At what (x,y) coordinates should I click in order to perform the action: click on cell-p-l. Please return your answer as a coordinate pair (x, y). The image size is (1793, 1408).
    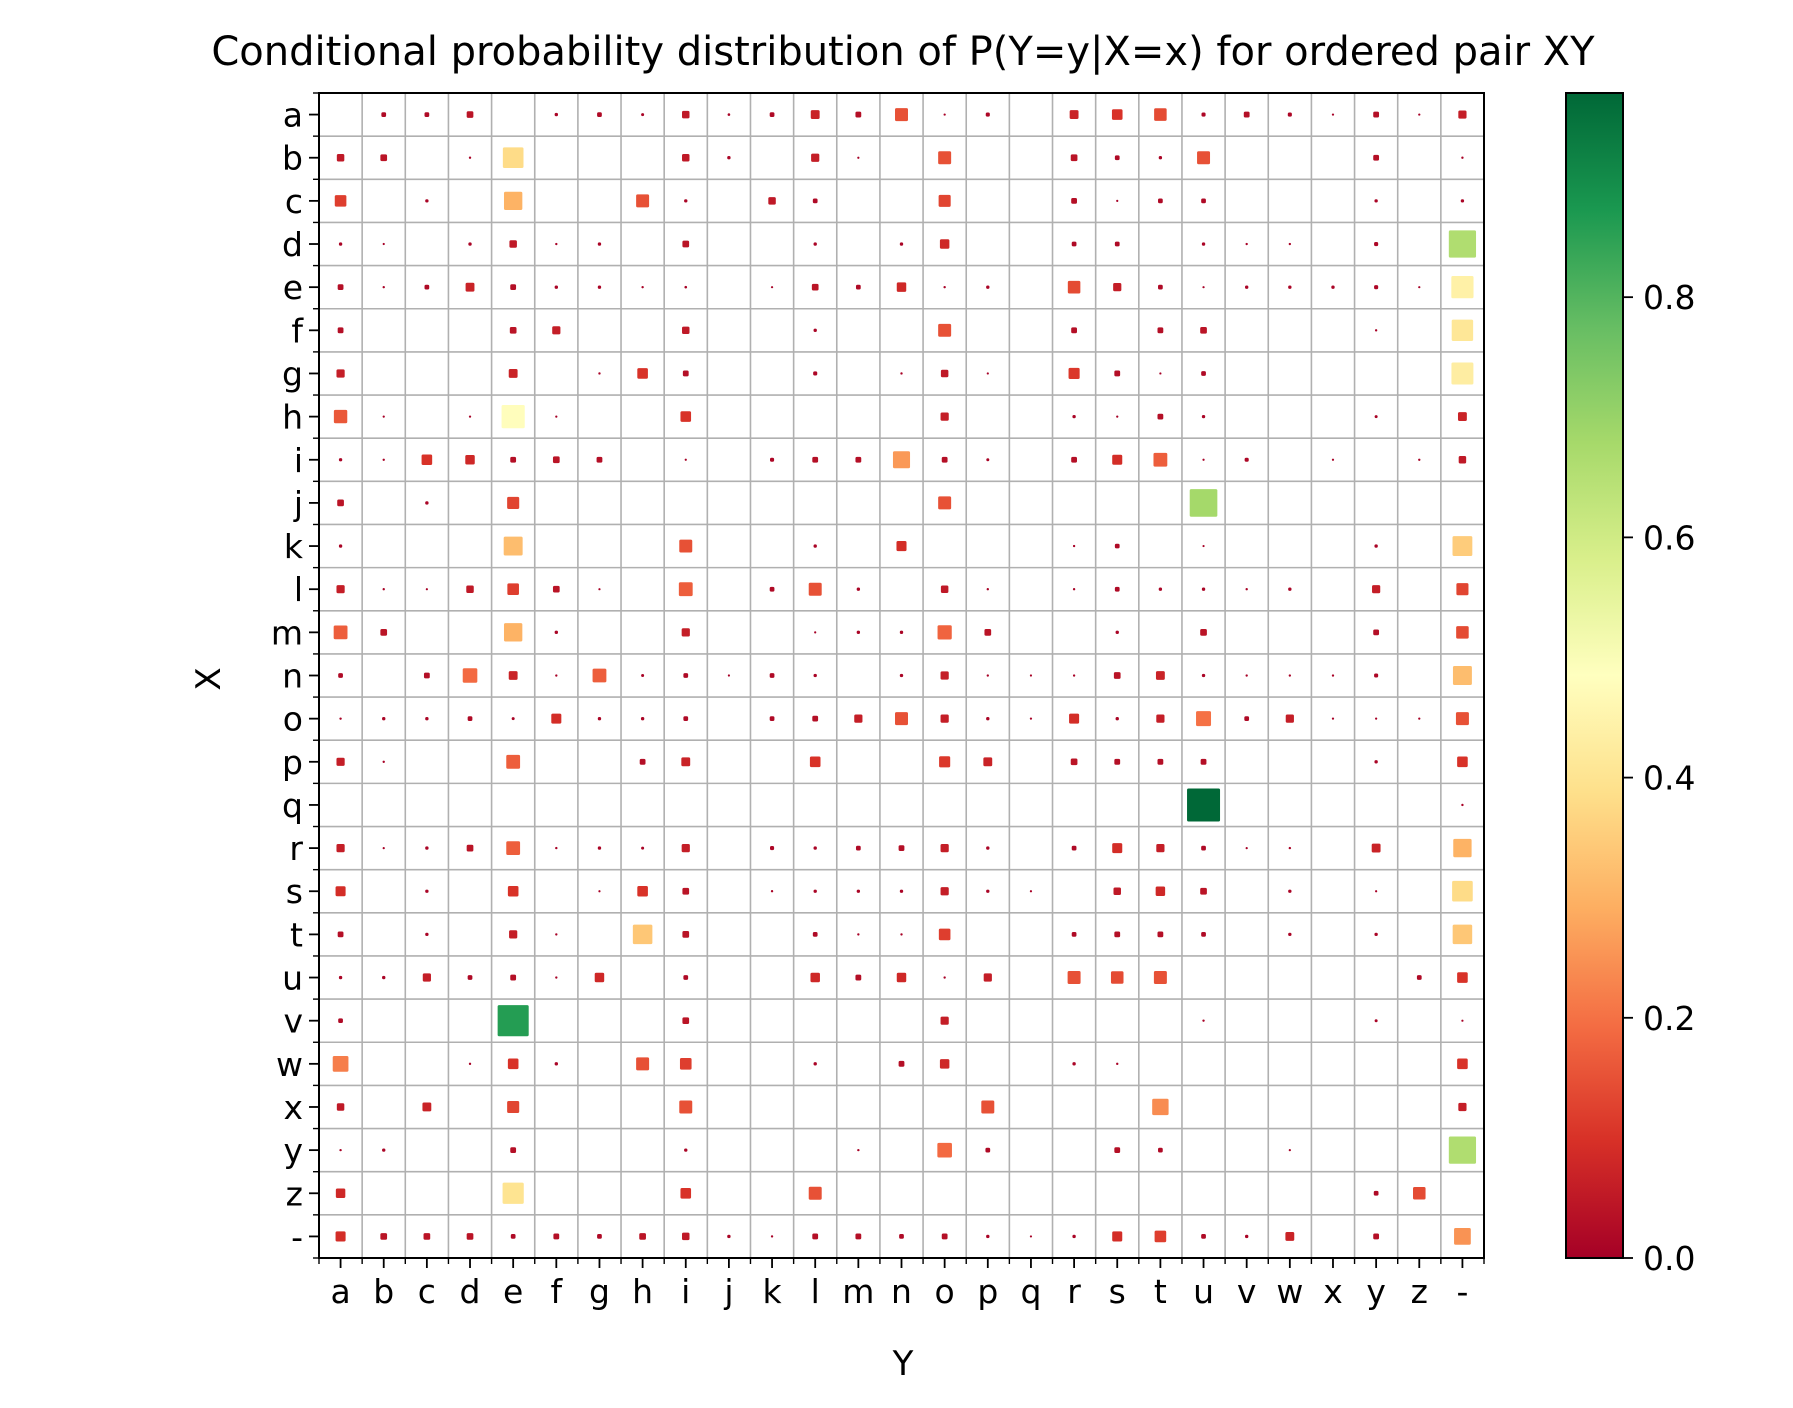
    Looking at the image, I should click on (815, 762).